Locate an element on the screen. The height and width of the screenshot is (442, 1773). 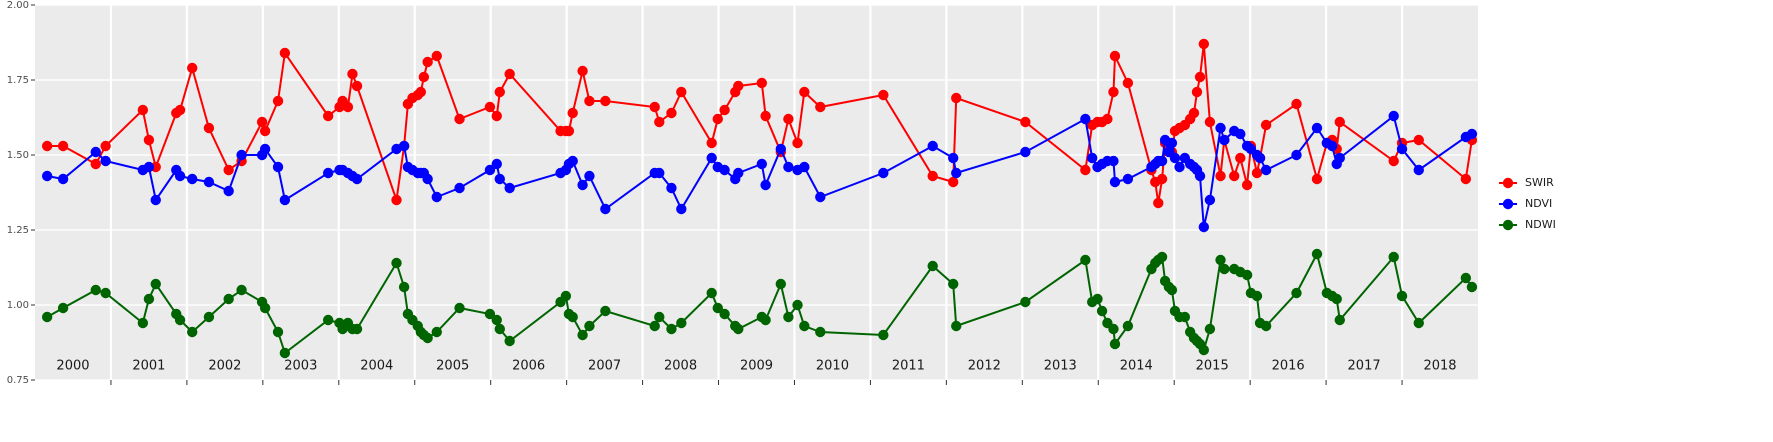
y-tick-label: 0.75 is located at coordinates (18, 380).